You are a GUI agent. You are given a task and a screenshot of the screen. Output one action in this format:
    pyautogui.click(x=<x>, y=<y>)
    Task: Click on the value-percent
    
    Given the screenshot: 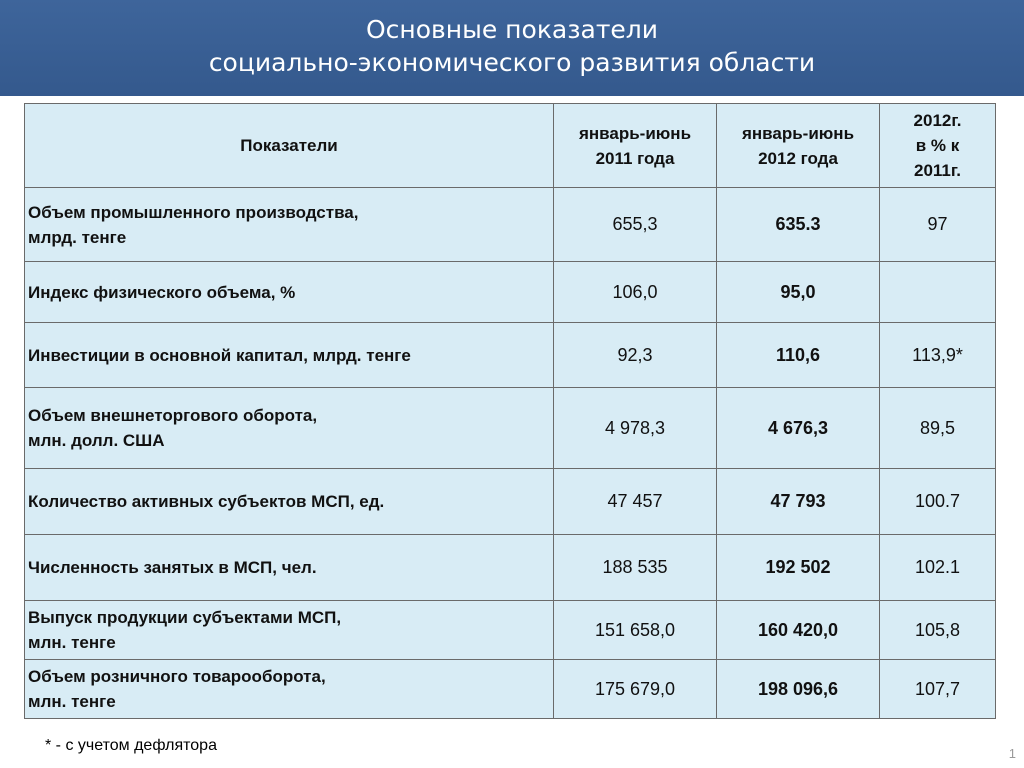 What is the action you would take?
    pyautogui.click(x=937, y=292)
    